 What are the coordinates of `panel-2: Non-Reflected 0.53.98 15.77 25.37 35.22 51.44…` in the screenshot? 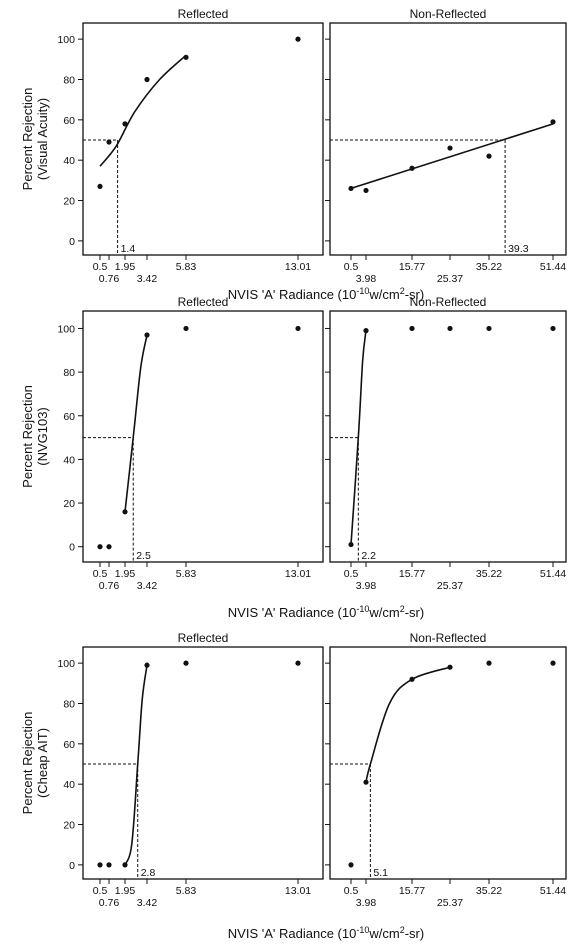 It's located at (446, 146).